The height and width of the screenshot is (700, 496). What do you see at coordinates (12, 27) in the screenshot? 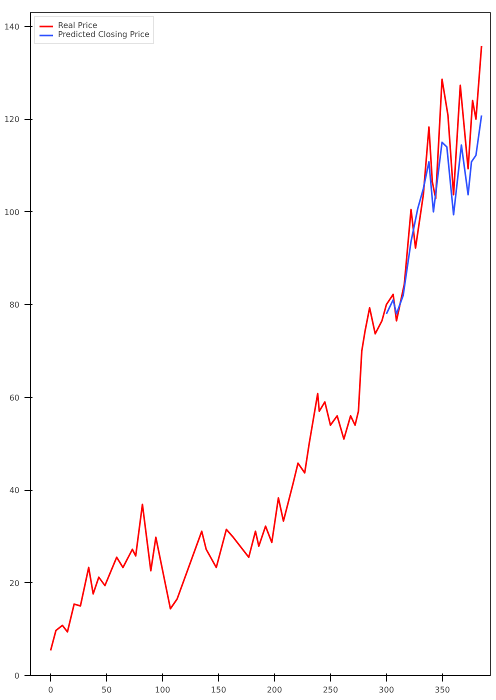
I see `y-tick-label: 140` at bounding box center [12, 27].